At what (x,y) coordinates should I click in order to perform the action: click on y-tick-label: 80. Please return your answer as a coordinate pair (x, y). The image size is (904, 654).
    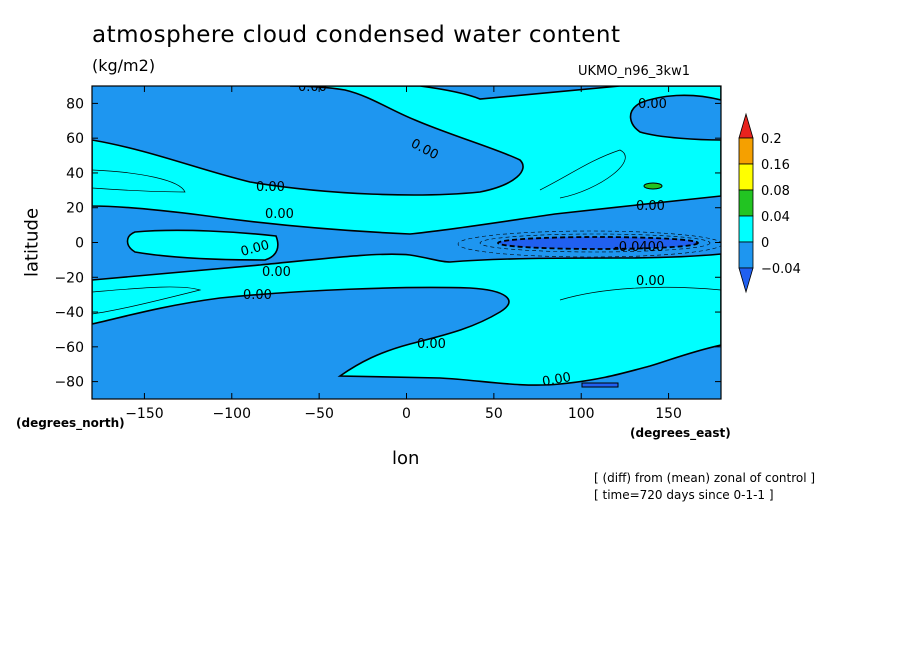
    Looking at the image, I should click on (75, 104).